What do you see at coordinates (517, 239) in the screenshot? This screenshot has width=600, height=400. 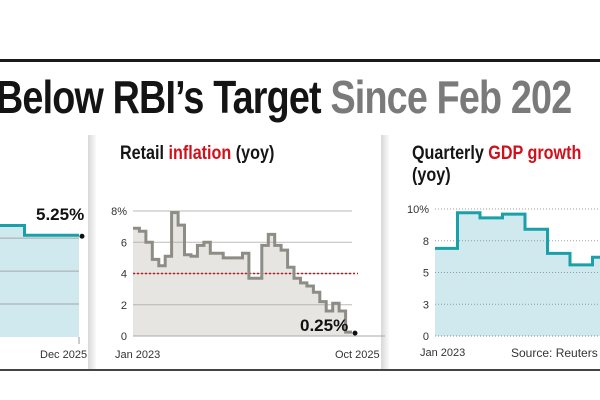 I see `gdp-line` at bounding box center [517, 239].